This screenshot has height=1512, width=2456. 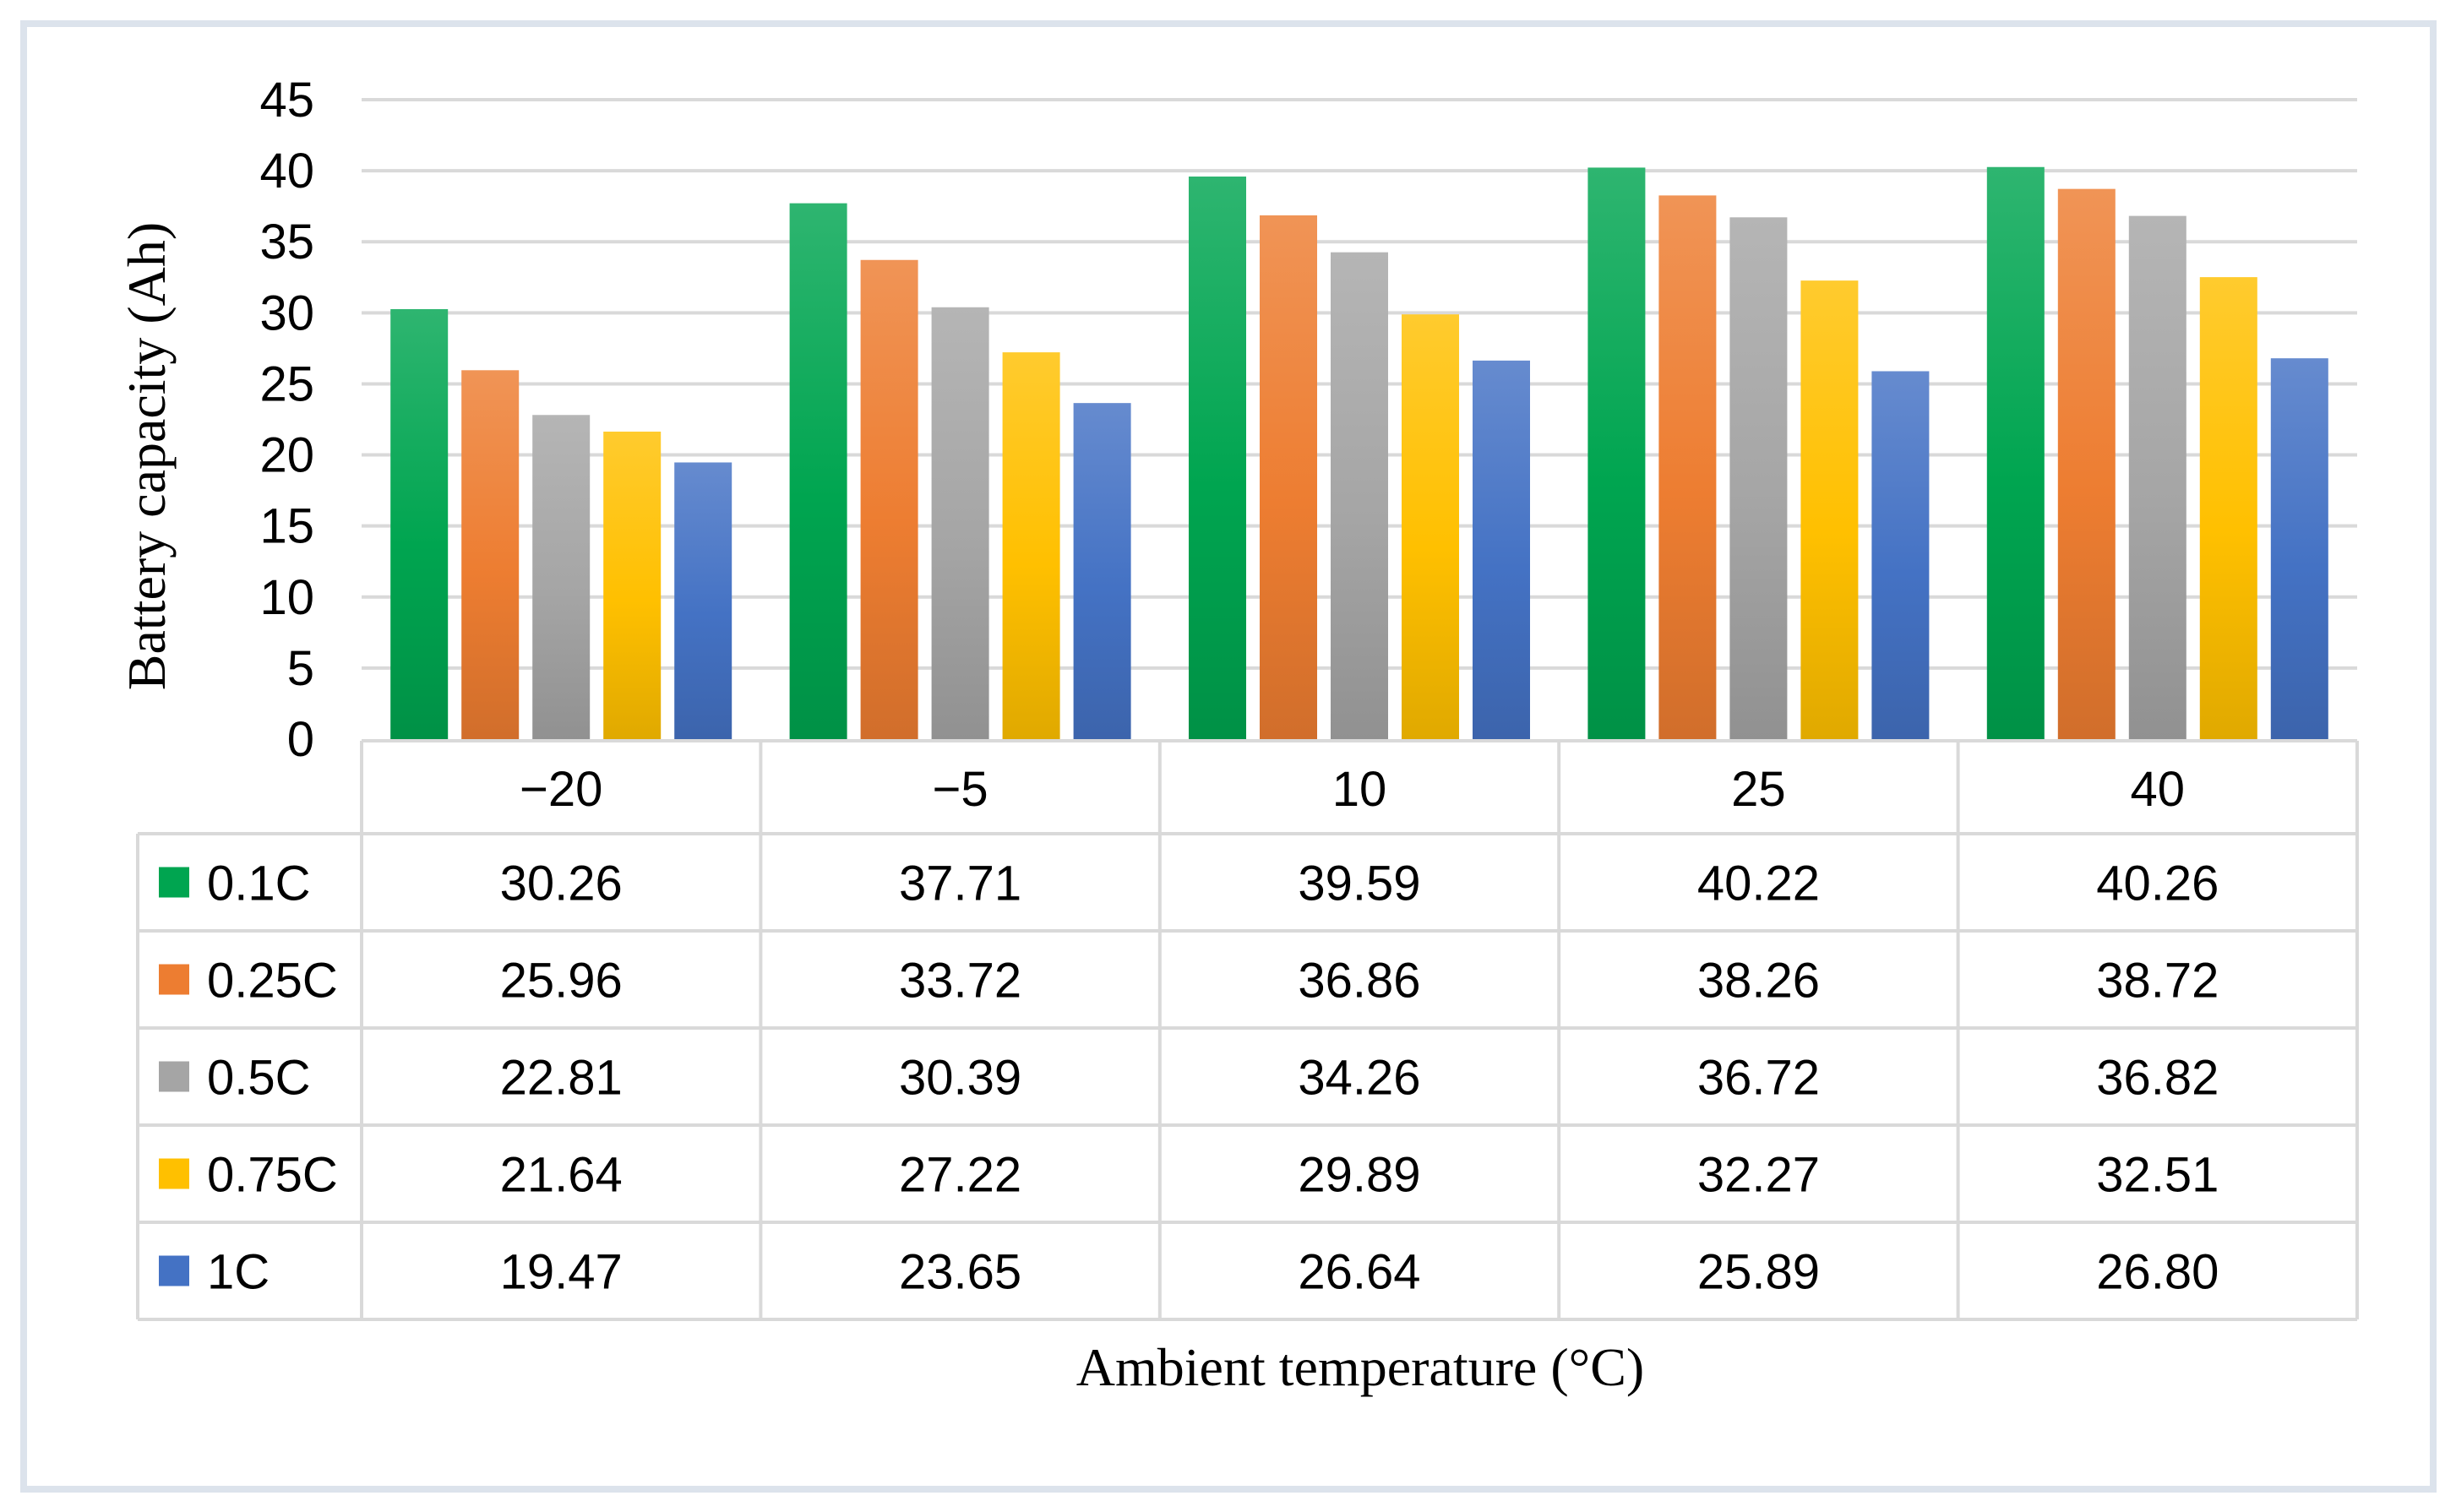 I want to click on bar-0.75C-0, so click(x=632, y=585).